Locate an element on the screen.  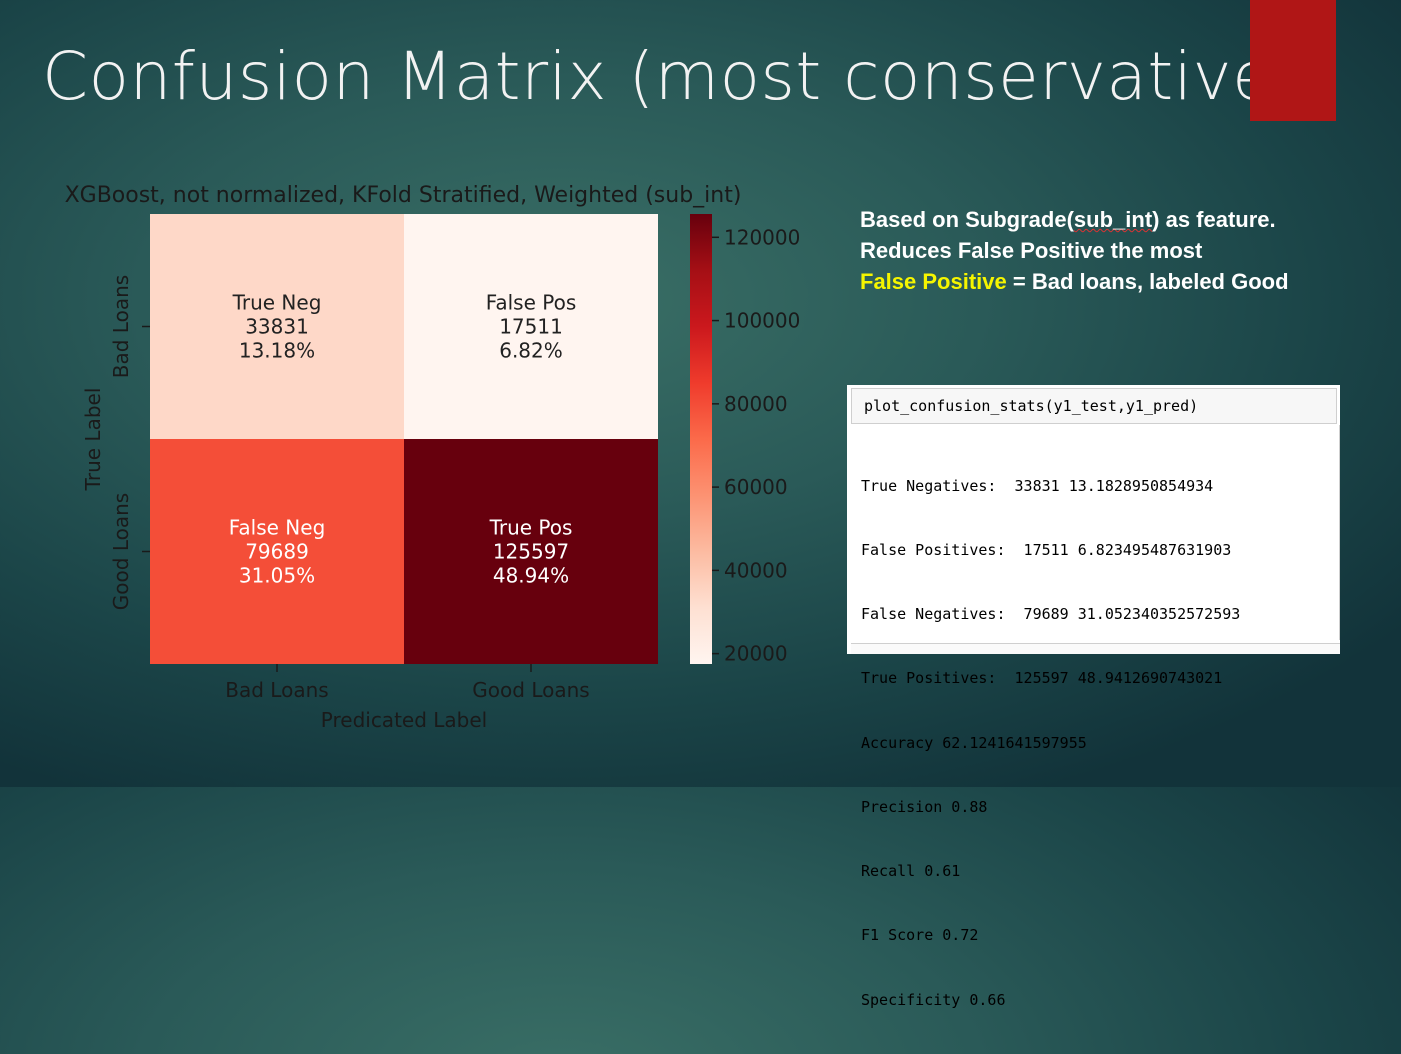
cell-label: 6.82% is located at coordinates (531, 351).